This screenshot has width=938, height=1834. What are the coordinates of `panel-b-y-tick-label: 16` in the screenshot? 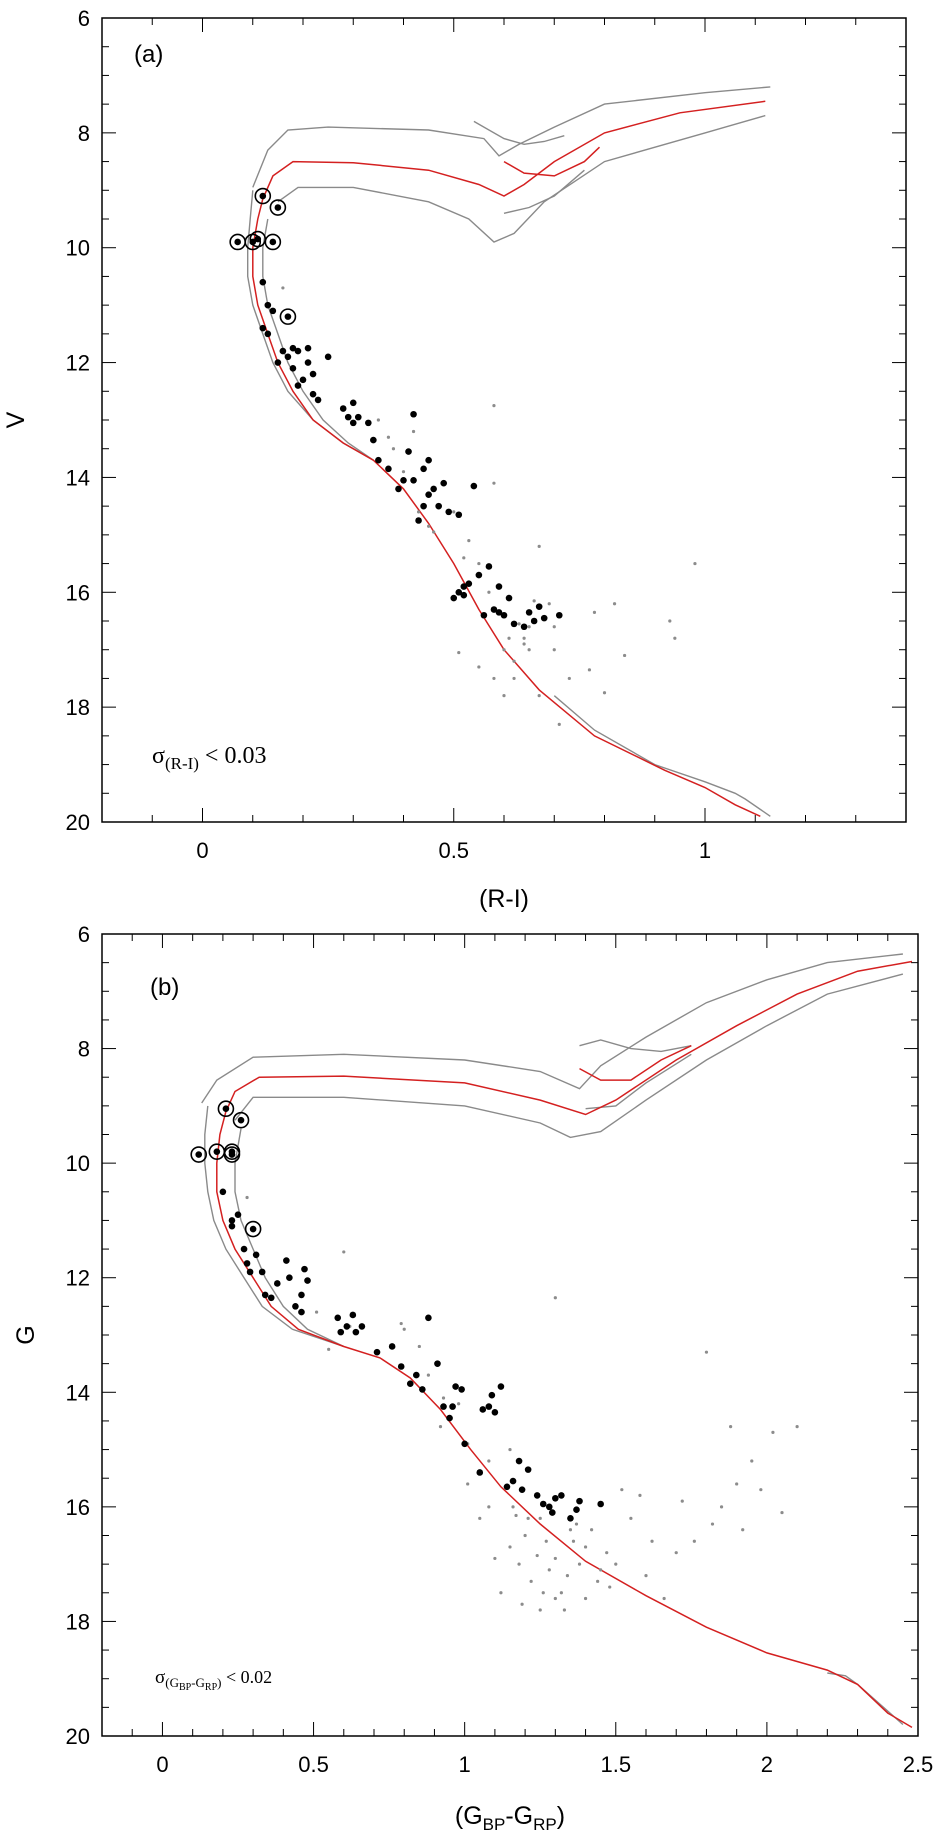 It's located at (78, 1507).